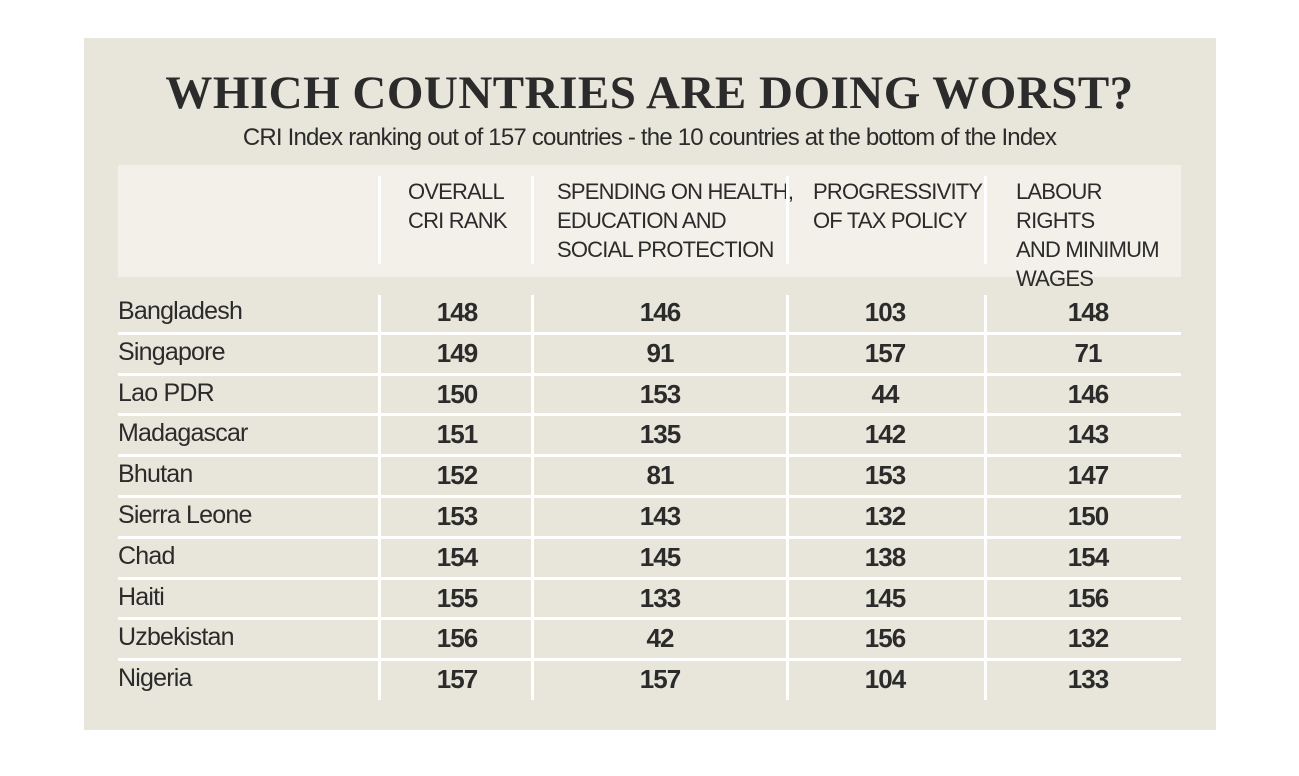  I want to click on rank-value: 42, so click(660, 638).